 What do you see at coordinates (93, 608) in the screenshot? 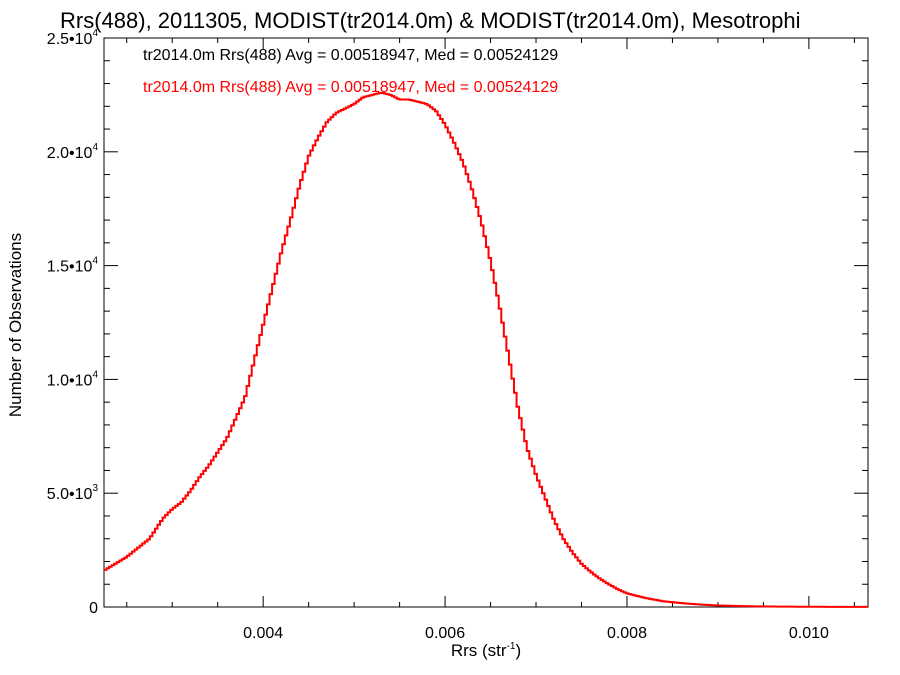
I see `y-tick-label: 0` at bounding box center [93, 608].